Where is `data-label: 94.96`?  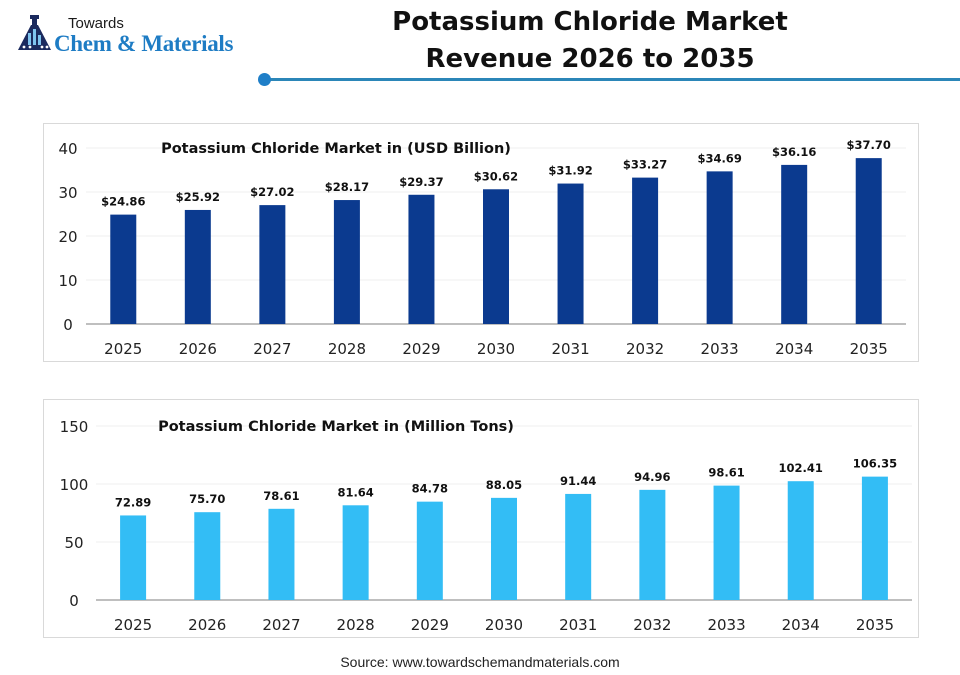 data-label: 94.96 is located at coordinates (652, 477).